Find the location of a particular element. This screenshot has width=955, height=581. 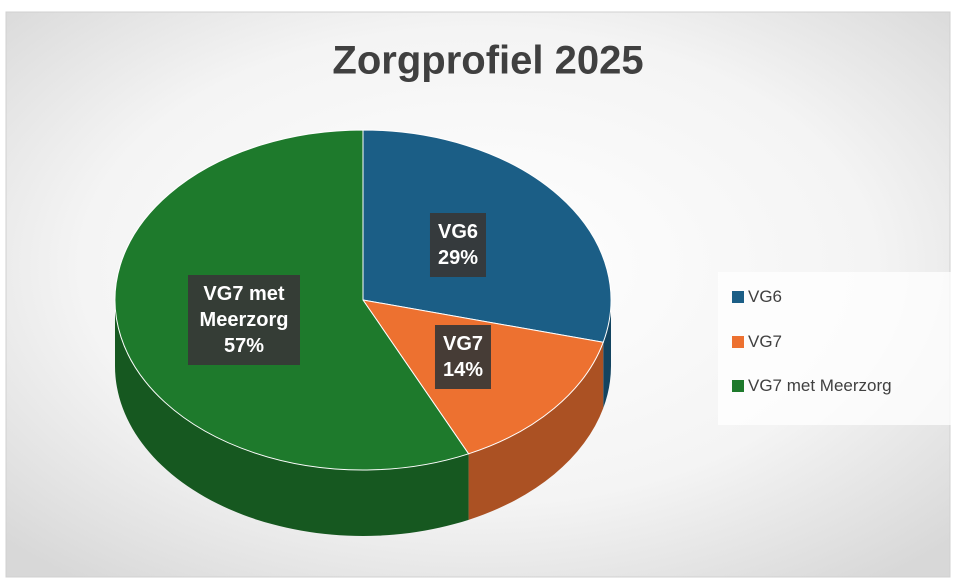

data-label: VG7 14% is located at coordinates (463, 357).